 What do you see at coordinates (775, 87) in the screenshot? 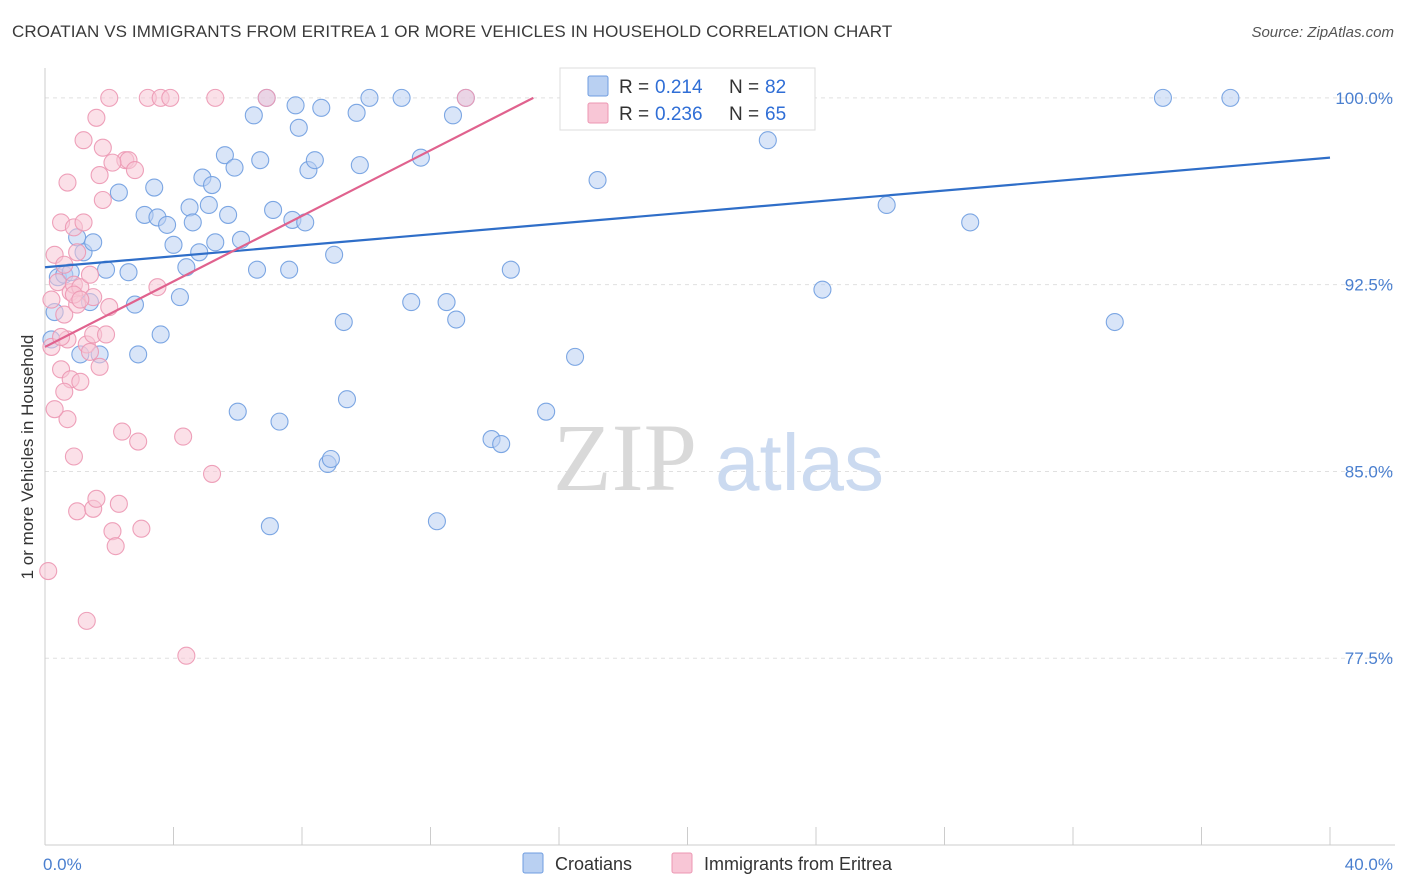
I see `legend-n-value-1: 82` at bounding box center [775, 87].